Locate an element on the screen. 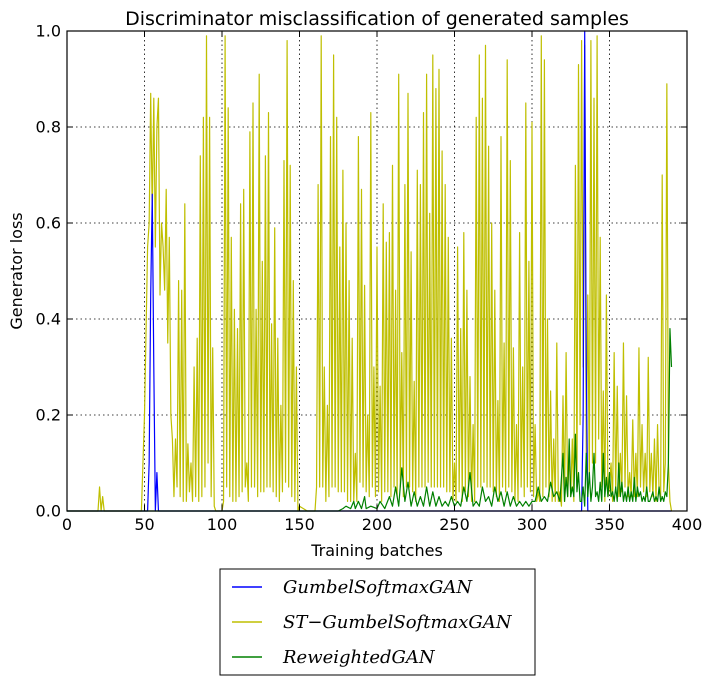  legend-label: GumbelSoftmaxGAN is located at coordinates (378, 587).